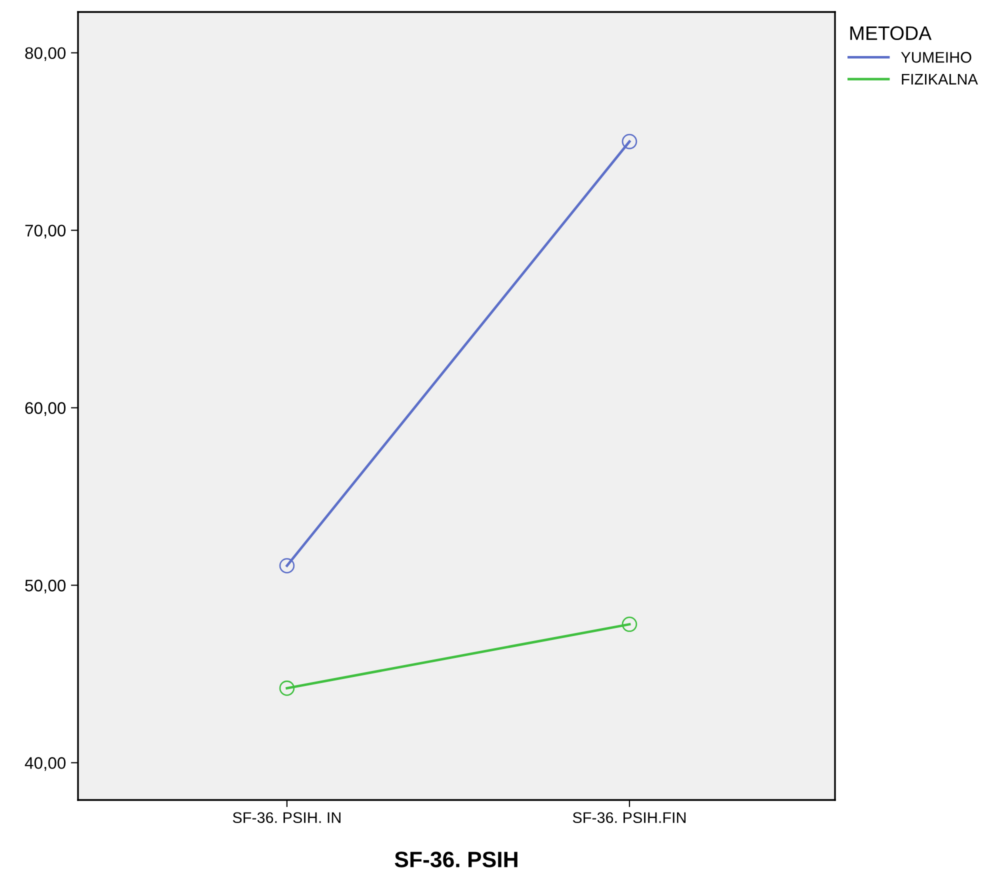  What do you see at coordinates (45, 764) in the screenshot?
I see `y-tick-label: 40,00` at bounding box center [45, 764].